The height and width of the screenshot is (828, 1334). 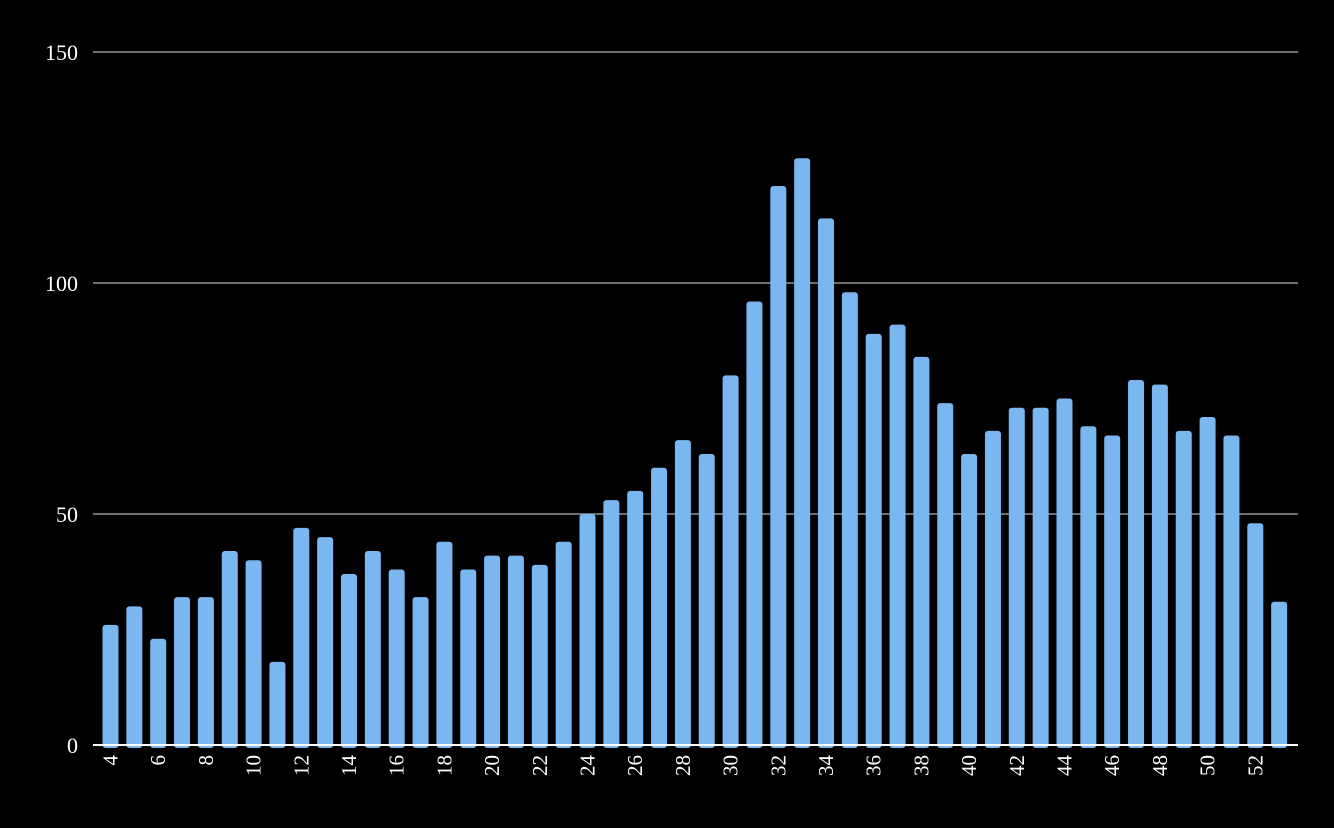 I want to click on x-tick-label: 10, so click(x=254, y=765).